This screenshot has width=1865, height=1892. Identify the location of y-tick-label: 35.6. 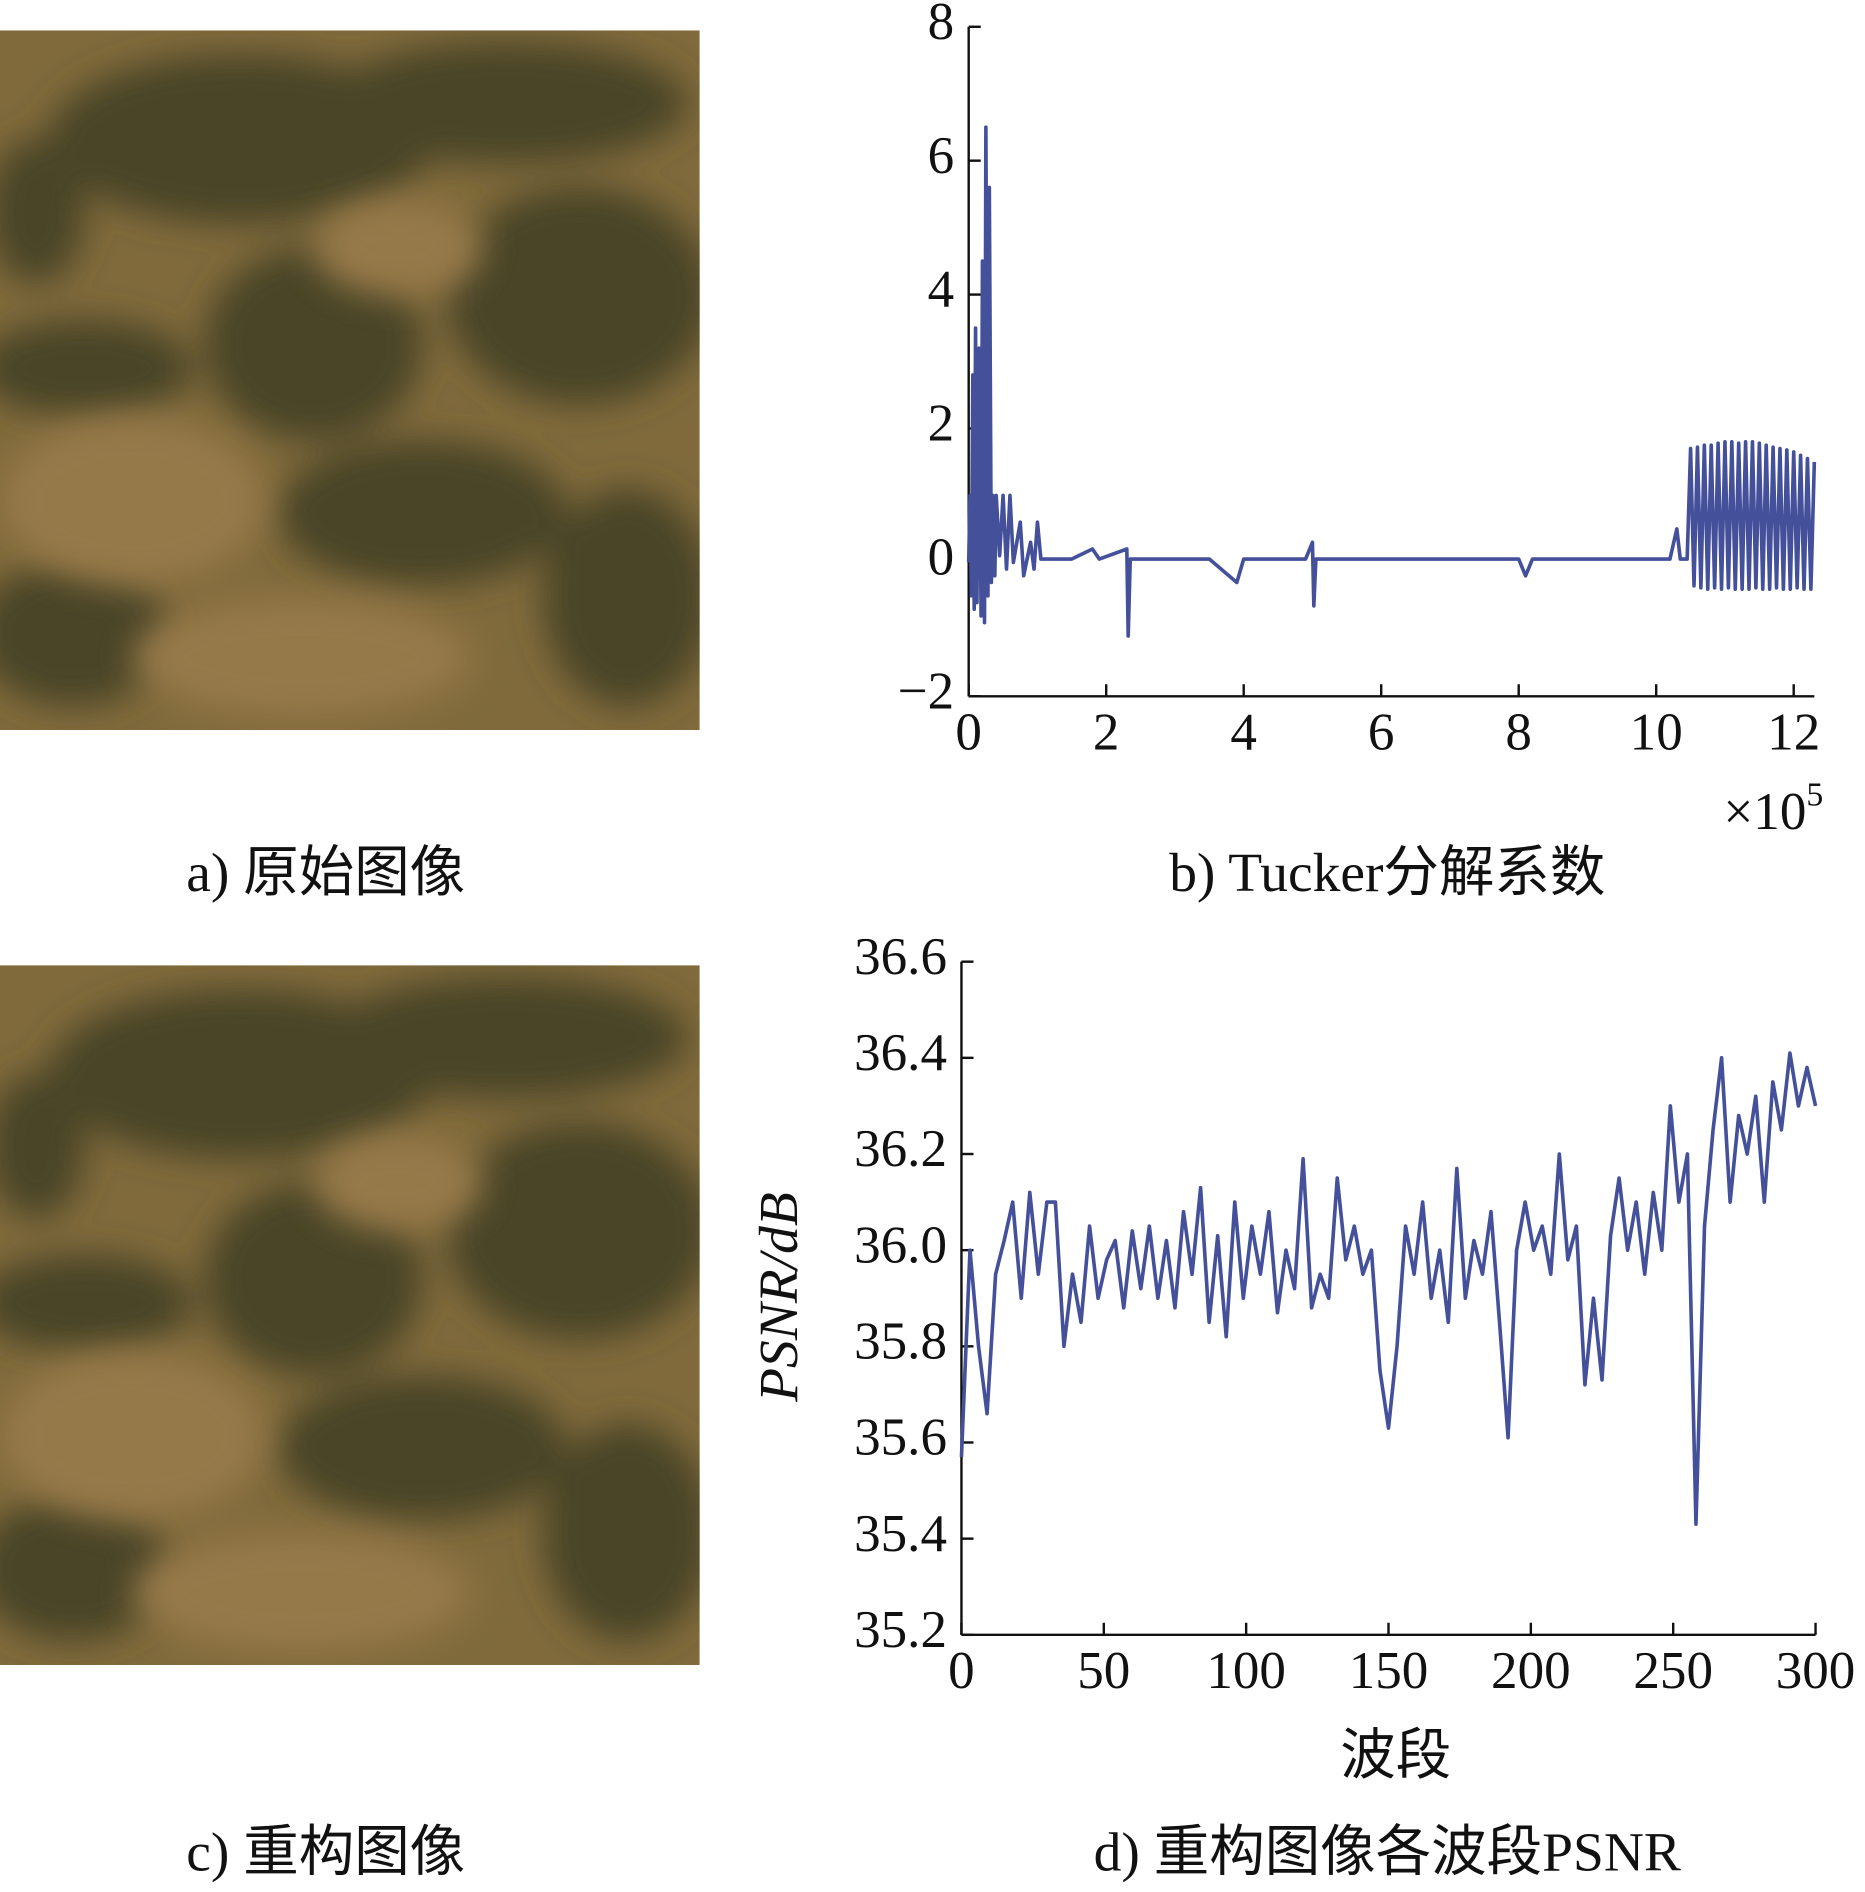
(900, 1438).